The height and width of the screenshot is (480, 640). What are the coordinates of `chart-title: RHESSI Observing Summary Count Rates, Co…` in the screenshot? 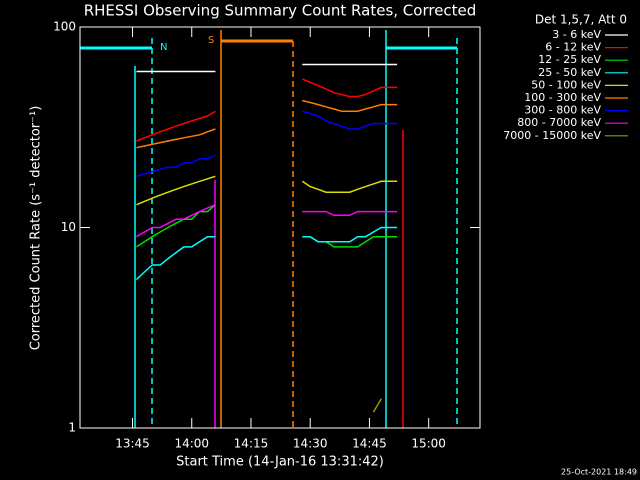 It's located at (280, 11).